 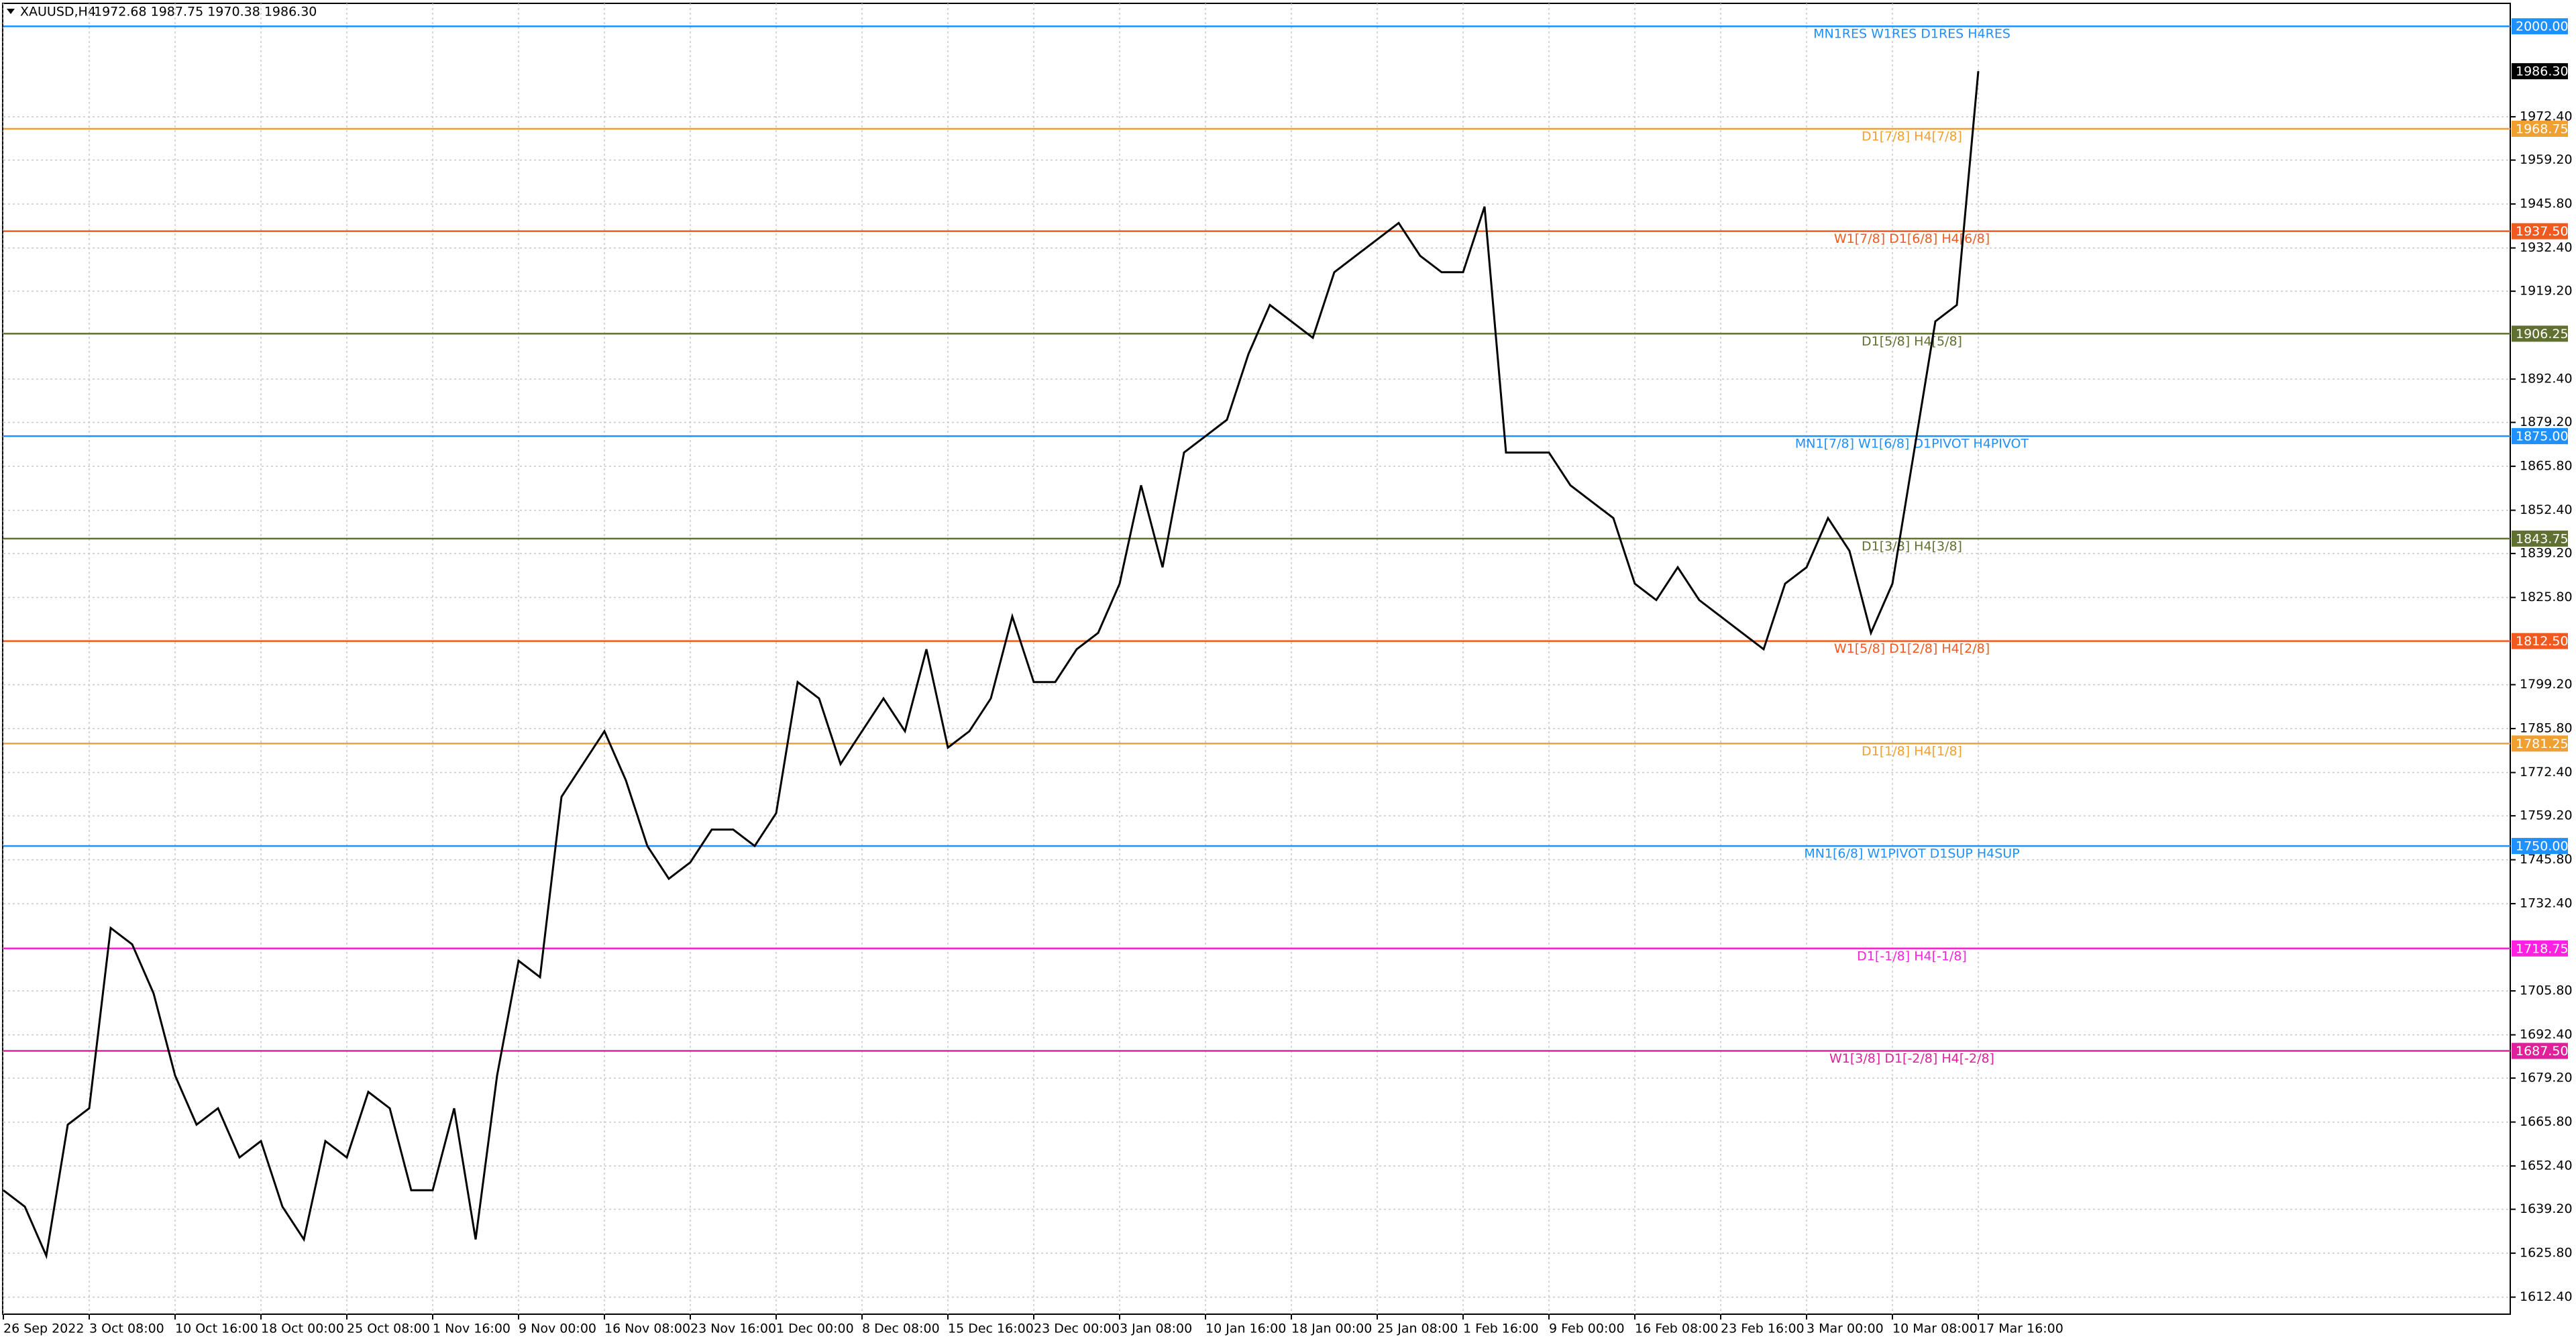 What do you see at coordinates (1331, 1329) in the screenshot?
I see `x-tick-label: 18 Jan 00:00` at bounding box center [1331, 1329].